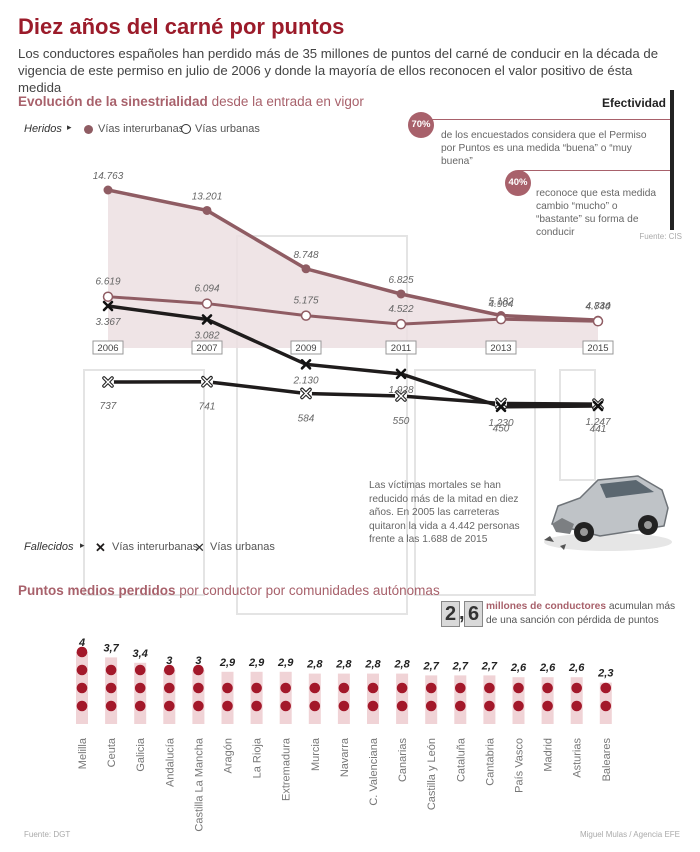  I want to click on region-category-label: Canarias, so click(403, 760).